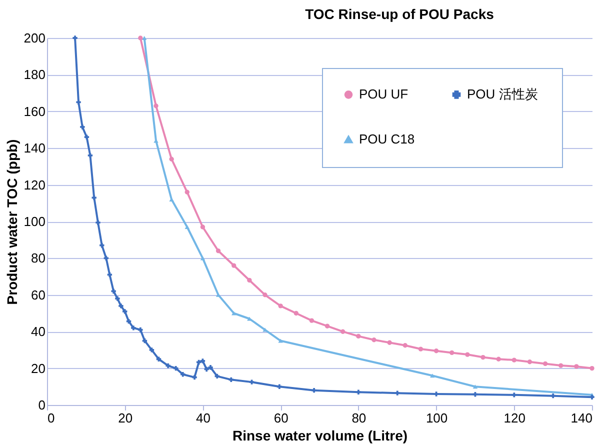  I want to click on y-axis-title: Product water TOC (ppb), so click(12, 222).